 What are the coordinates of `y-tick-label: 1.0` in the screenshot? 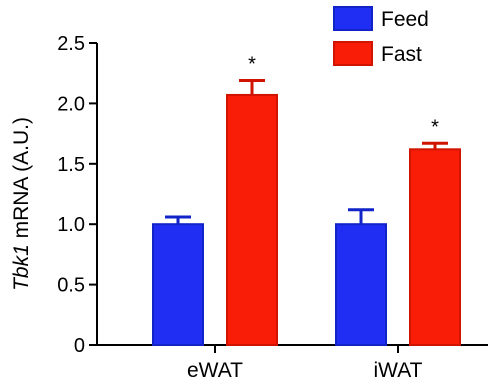 It's located at (71, 225).